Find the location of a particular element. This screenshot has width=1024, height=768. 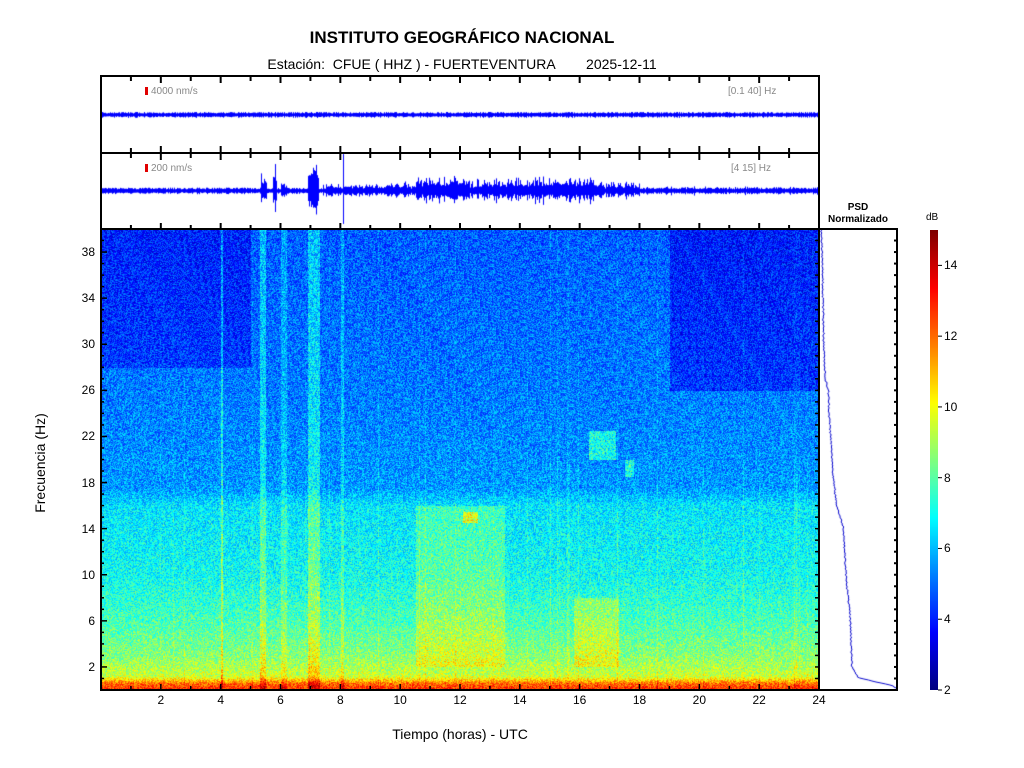

trace-2-band: [4 15] Hz is located at coordinates (751, 168).